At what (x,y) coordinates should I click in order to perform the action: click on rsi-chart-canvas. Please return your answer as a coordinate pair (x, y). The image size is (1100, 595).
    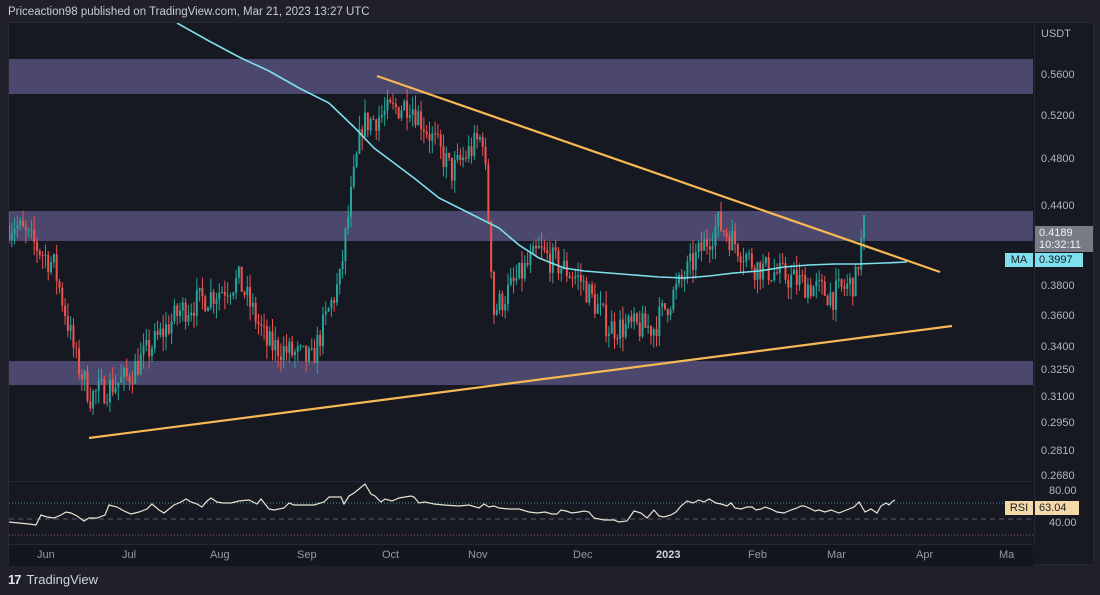
    Looking at the image, I should click on (521, 509).